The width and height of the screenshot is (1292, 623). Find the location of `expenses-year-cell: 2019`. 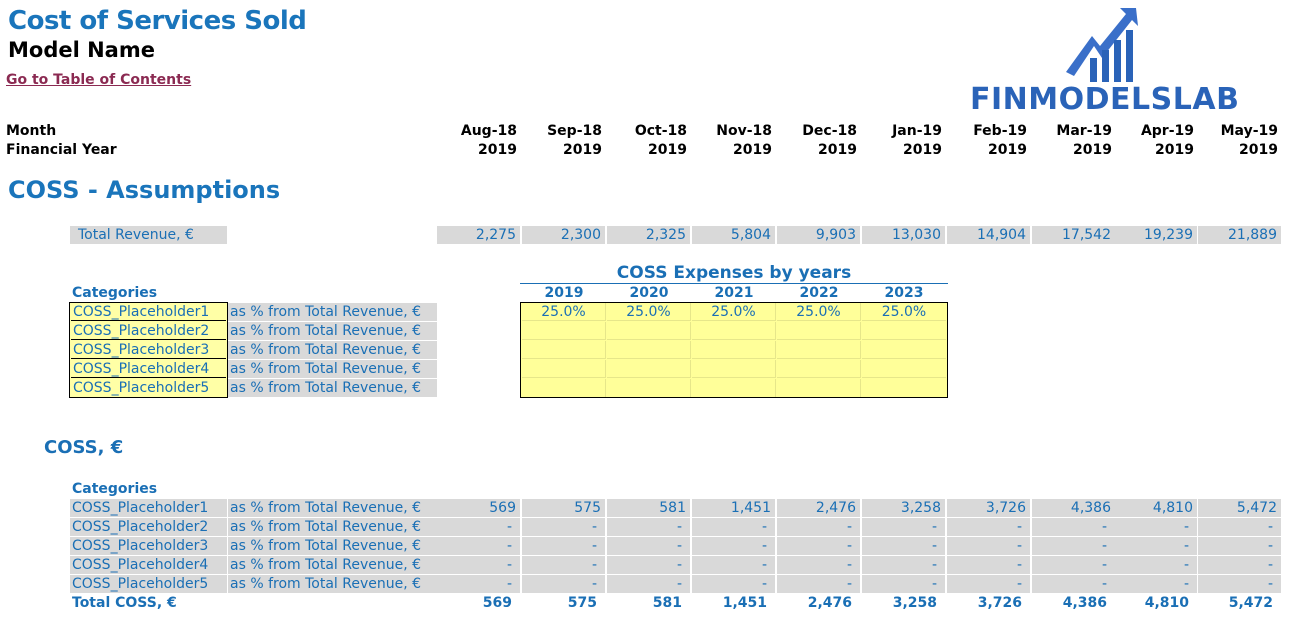

expenses-year-cell: 2019 is located at coordinates (564, 293).